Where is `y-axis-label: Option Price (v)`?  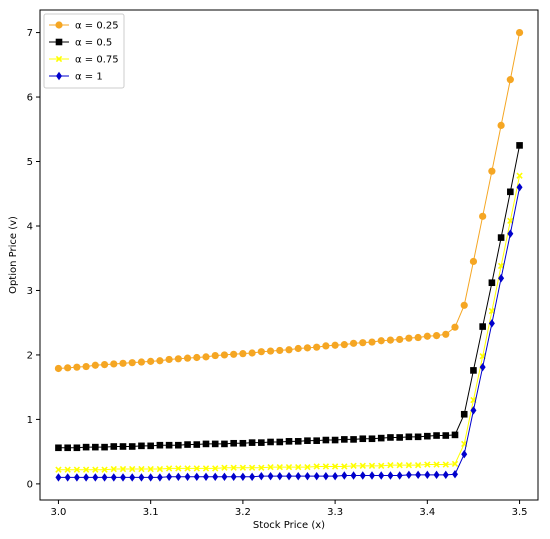
y-axis-label: Option Price (v) is located at coordinates (13, 255).